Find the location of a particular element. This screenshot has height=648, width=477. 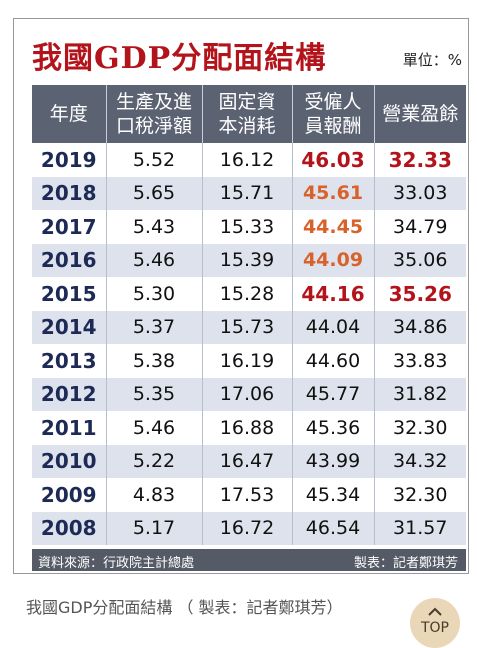

table-row: 2013 5.38 16.19 44.60 33.83 is located at coordinates (249, 361).